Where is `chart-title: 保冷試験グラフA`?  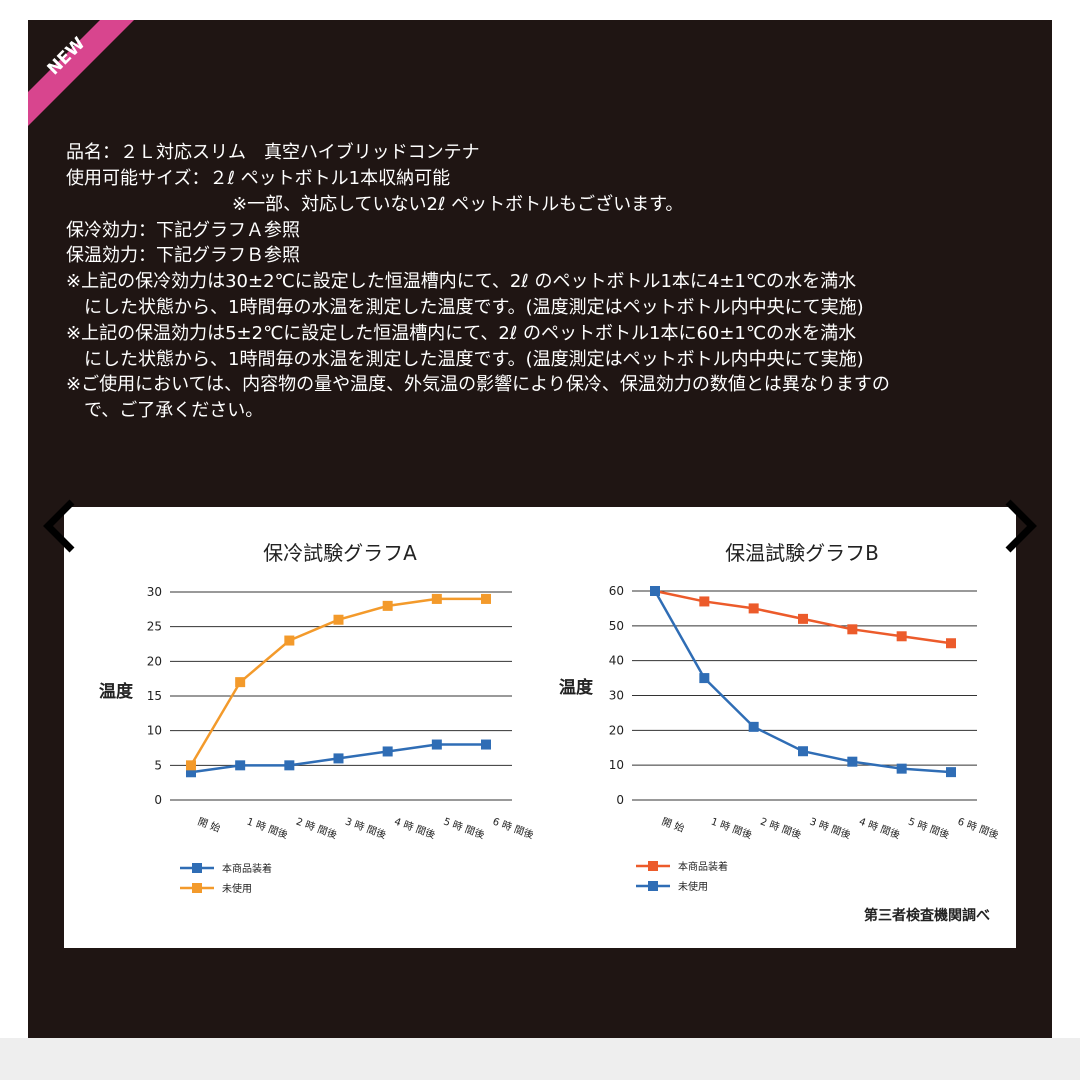 chart-title: 保冷試験グラフA is located at coordinates (340, 553).